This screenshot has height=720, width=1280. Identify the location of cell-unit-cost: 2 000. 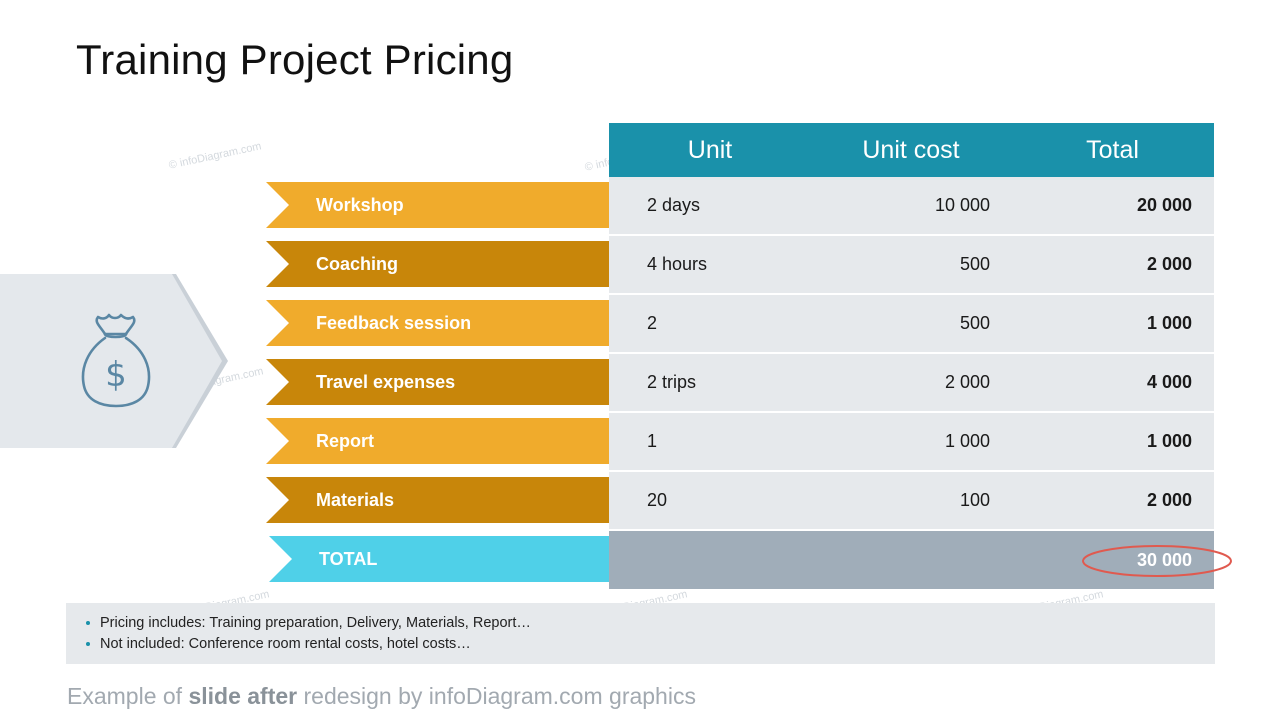
(967, 382).